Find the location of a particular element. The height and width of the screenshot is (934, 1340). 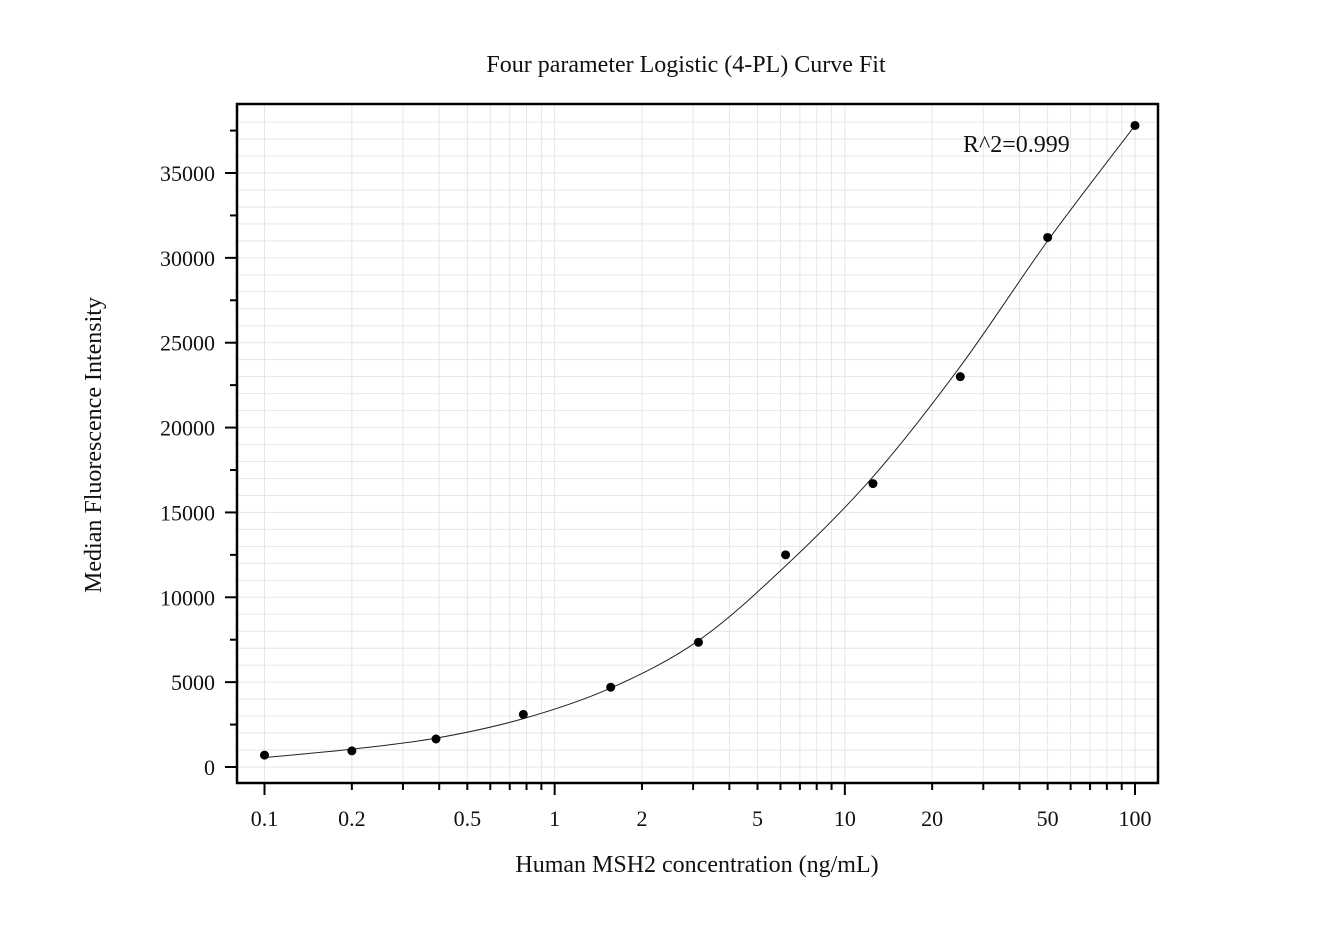

y-tick-label: 25000 is located at coordinates (187, 343).